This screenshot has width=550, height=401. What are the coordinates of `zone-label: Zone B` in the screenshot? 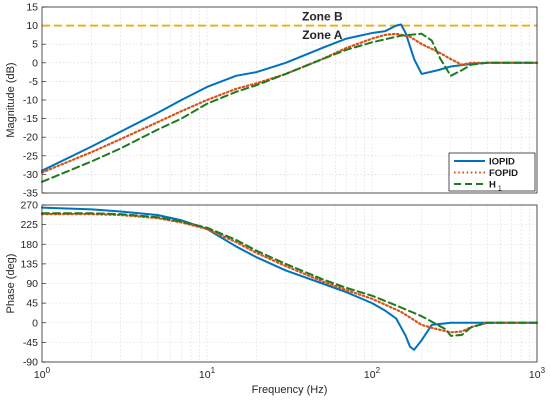 It's located at (322, 16).